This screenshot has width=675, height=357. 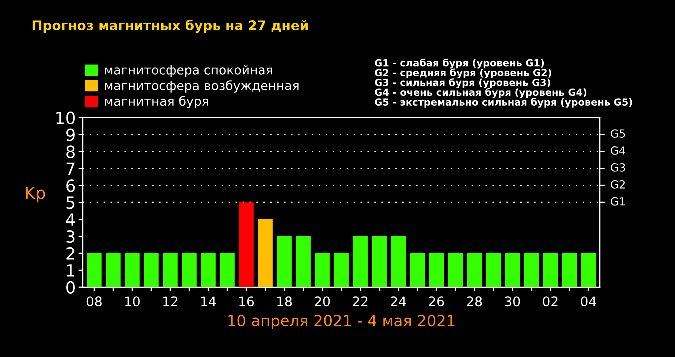 What do you see at coordinates (618, 150) in the screenshot?
I see `ref-line-label: G4` at bounding box center [618, 150].